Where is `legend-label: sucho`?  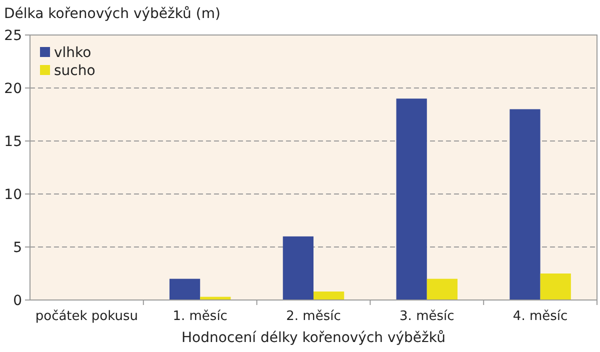 legend-label: sucho is located at coordinates (75, 71).